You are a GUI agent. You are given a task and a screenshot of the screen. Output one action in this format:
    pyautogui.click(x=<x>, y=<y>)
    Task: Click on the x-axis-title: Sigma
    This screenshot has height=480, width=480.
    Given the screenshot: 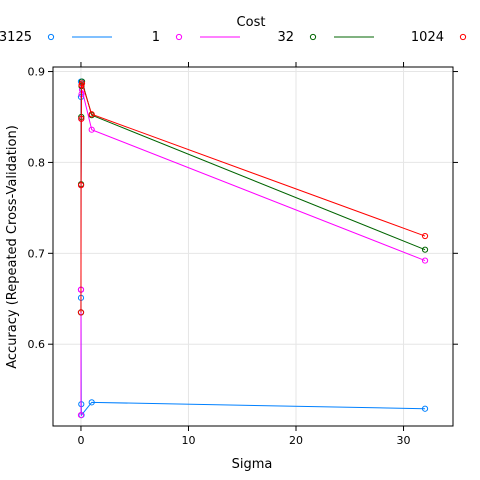 What is the action you would take?
    pyautogui.click(x=252, y=464)
    